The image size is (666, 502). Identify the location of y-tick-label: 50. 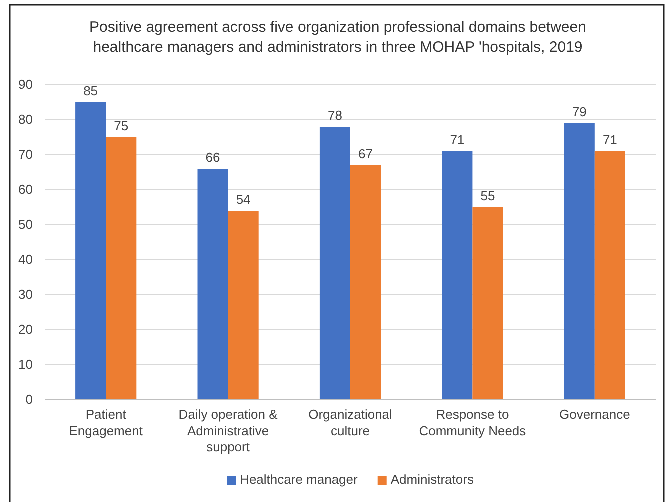
(25, 224).